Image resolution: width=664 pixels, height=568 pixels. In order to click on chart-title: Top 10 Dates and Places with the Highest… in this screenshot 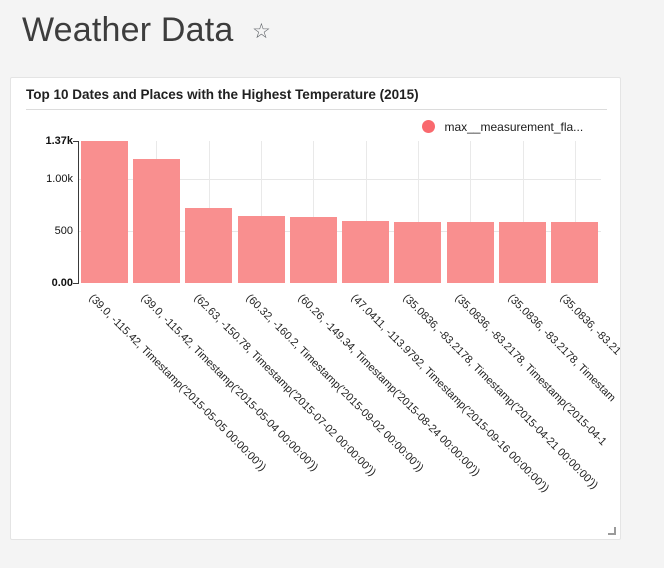, I will do `click(222, 94)`.